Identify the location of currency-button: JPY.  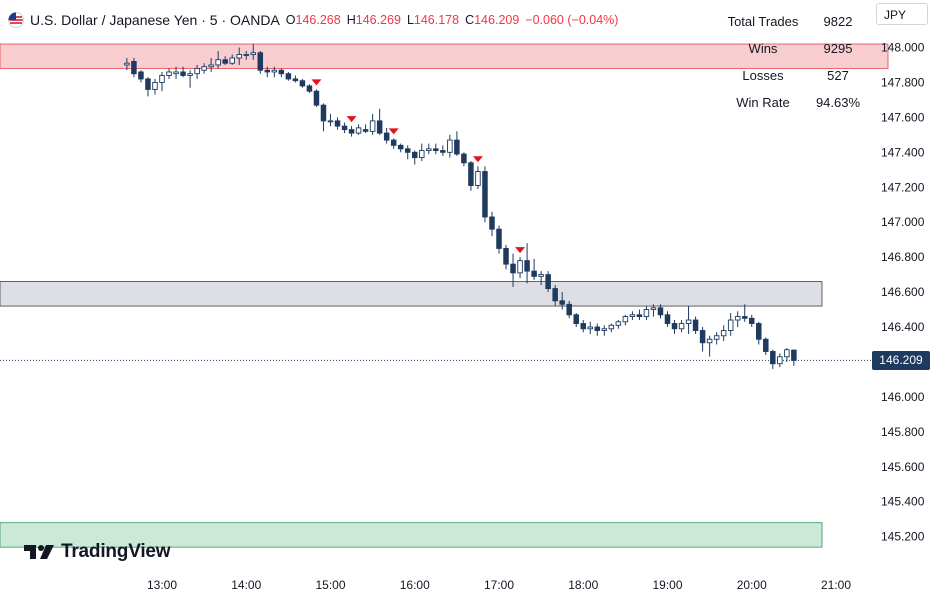
(902, 14).